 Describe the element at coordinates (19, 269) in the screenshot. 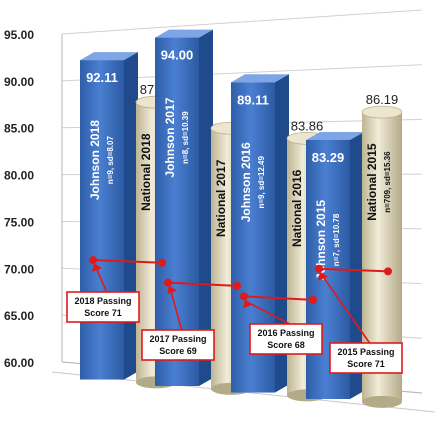

I see `y-tick-label: 70.00` at that location.